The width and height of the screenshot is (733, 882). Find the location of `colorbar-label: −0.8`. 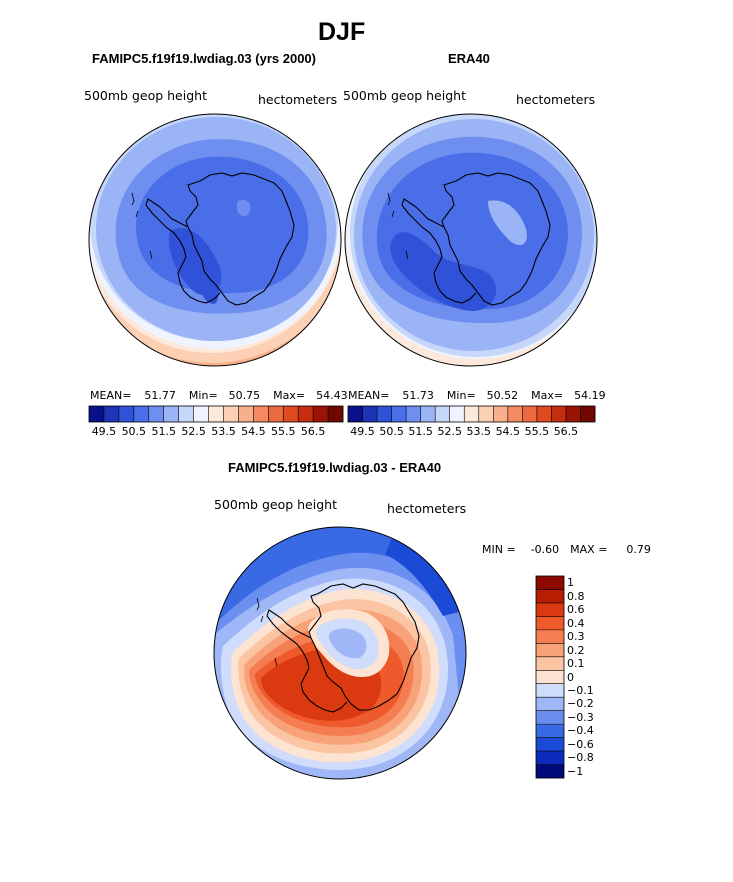

colorbar-label: −0.8 is located at coordinates (580, 758).